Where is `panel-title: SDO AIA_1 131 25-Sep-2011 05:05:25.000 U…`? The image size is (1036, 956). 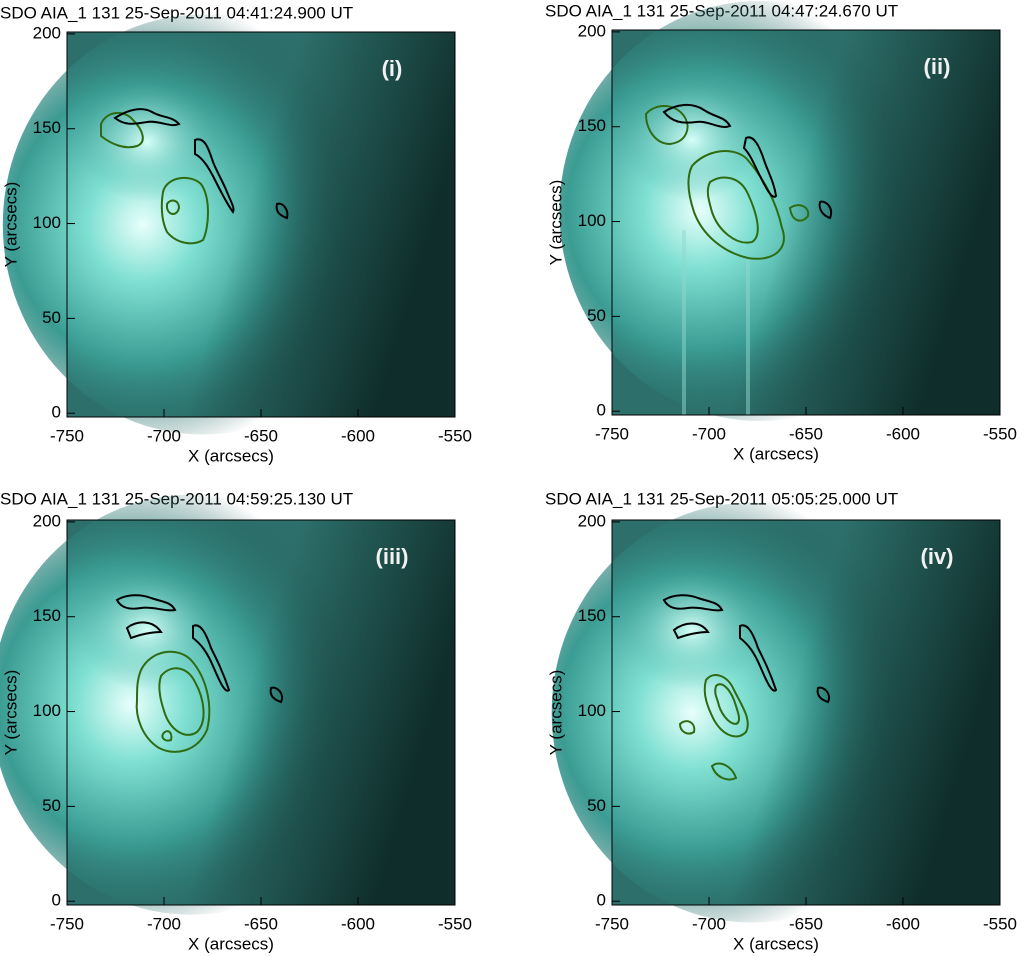
panel-title: SDO AIA_1 131 25-Sep-2011 05:05:25.000 U… is located at coordinates (721, 498).